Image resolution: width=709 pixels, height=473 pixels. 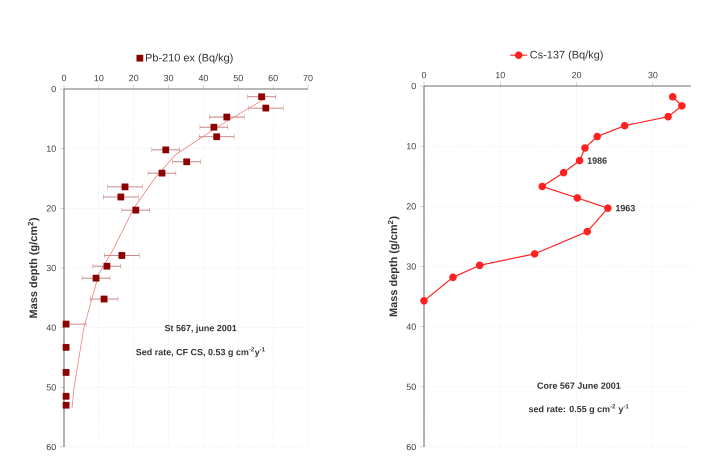 What do you see at coordinates (308, 78) in the screenshot?
I see `x-tick-label: 70` at bounding box center [308, 78].